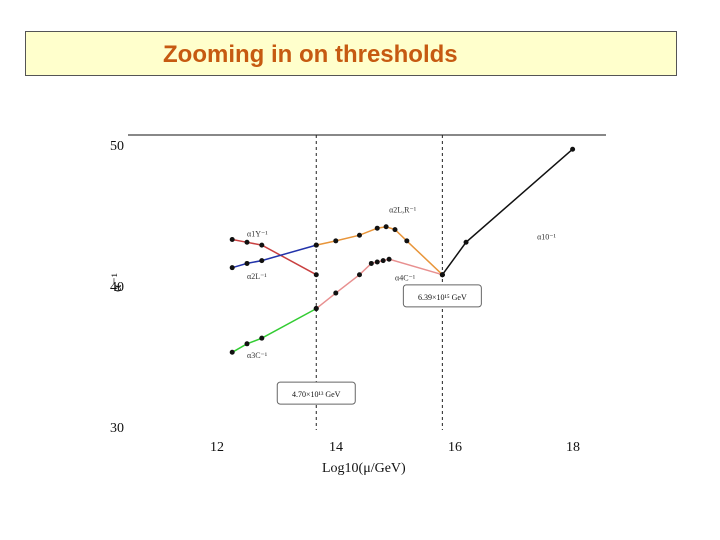 The height and width of the screenshot is (540, 720). What do you see at coordinates (257, 355) in the screenshot?
I see `series-annotation-2: α3C⁻¹` at bounding box center [257, 355].